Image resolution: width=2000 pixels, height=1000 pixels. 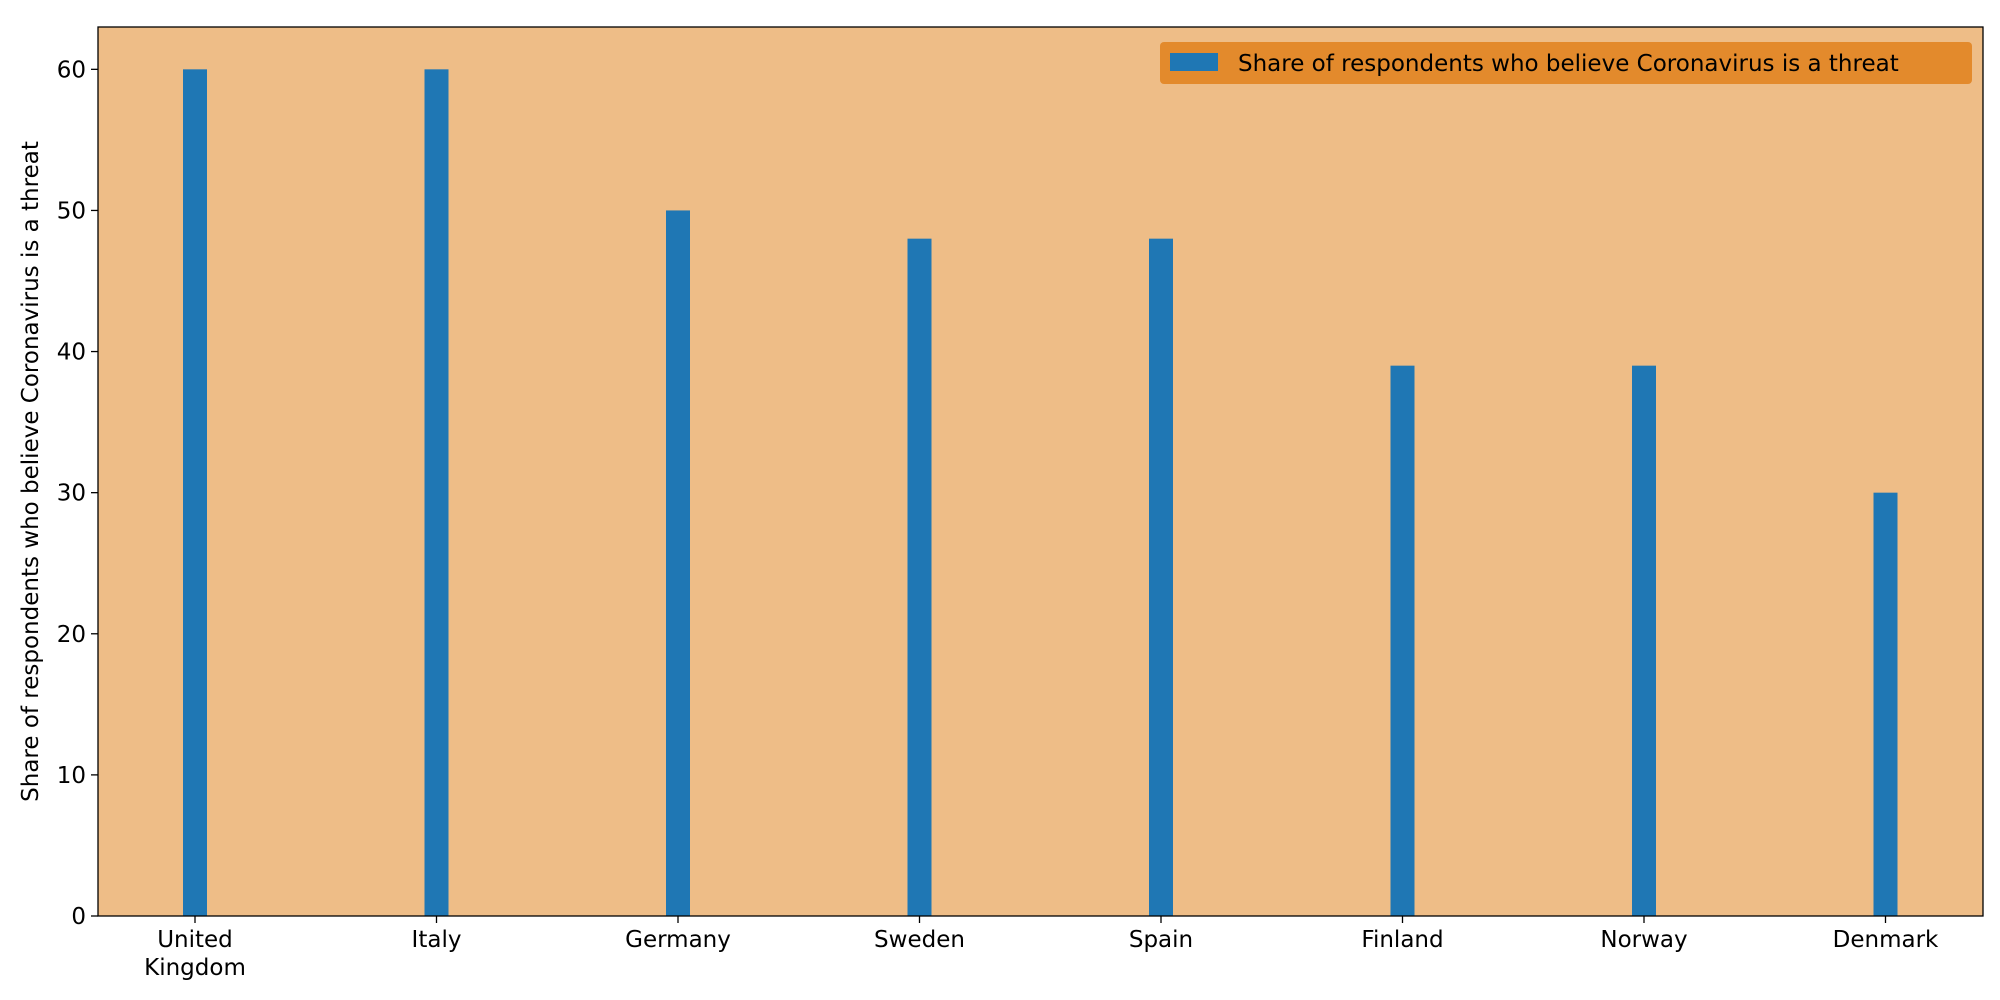 What do you see at coordinates (436, 493) in the screenshot?
I see `bar-italy` at bounding box center [436, 493].